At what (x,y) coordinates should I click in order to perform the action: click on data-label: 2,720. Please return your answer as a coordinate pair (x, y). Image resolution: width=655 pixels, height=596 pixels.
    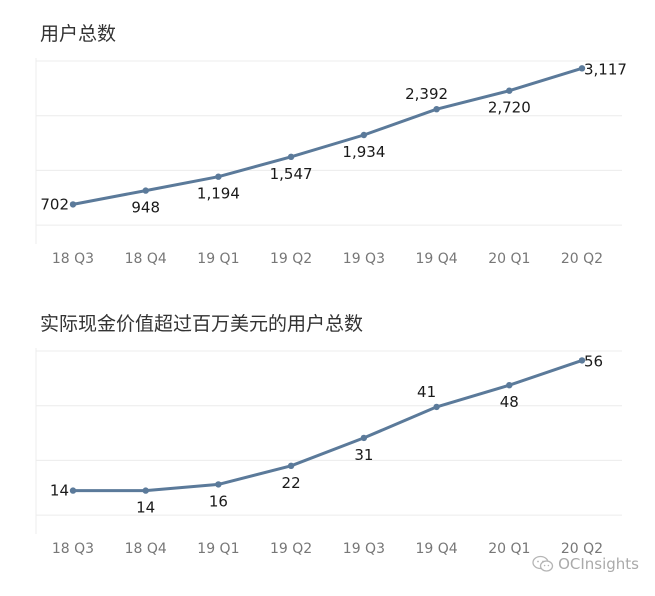
    Looking at the image, I should click on (509, 108).